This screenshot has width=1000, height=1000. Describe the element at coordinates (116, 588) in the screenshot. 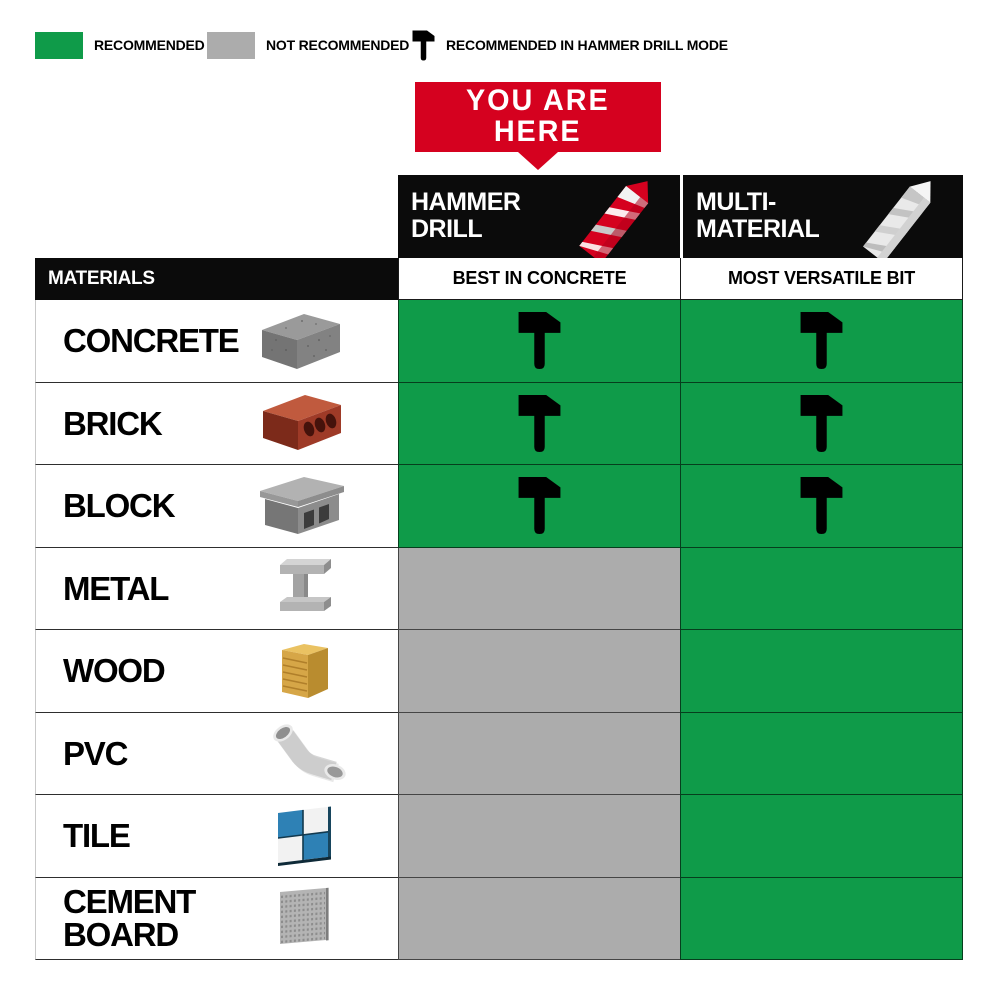

I see `material-label: METAL` at that location.